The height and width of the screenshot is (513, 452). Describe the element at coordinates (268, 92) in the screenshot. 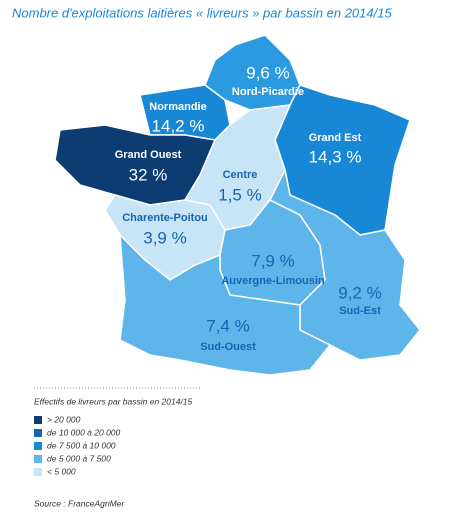

I see `region-name: Nord-Picardie` at that location.